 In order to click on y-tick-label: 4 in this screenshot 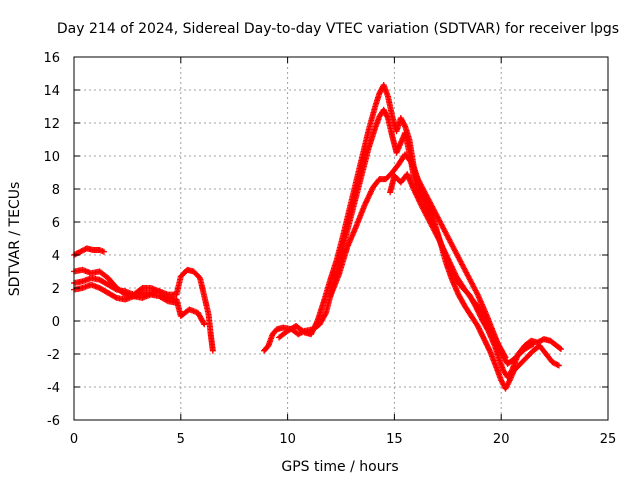, I will do `click(56, 256)`.